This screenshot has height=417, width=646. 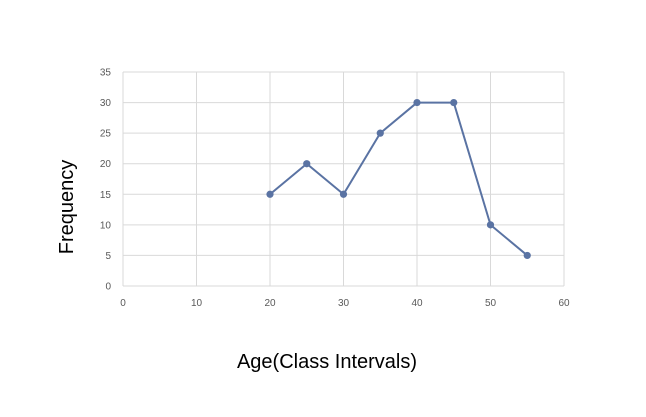 What do you see at coordinates (106, 180) in the screenshot?
I see `y-axis-ticks: 0 5 10 15 20 25 30 35` at bounding box center [106, 180].